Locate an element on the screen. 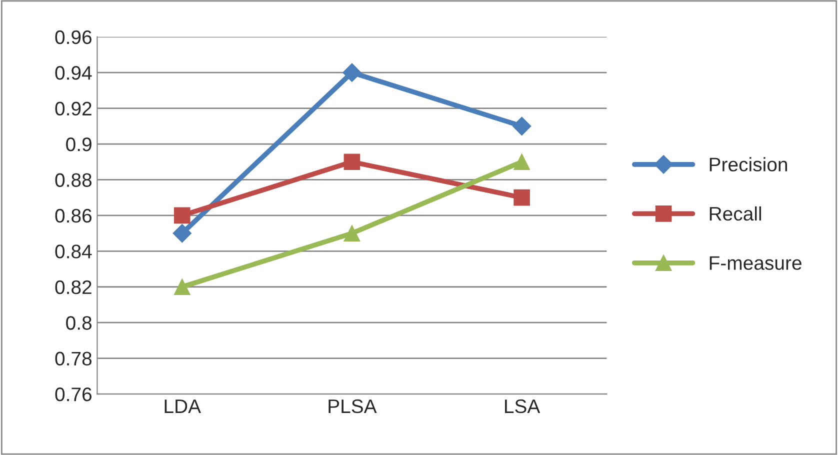 The height and width of the screenshot is (455, 838). y-tick-label: 0.9 is located at coordinates (79, 144).